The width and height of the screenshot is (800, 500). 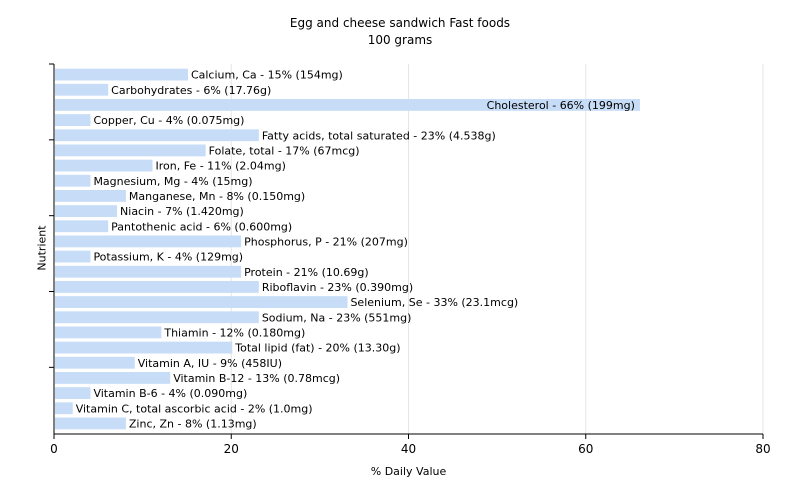 I want to click on bar-label-20: Vitamin B-12 - 13% (0.78mcg), so click(x=256, y=378).